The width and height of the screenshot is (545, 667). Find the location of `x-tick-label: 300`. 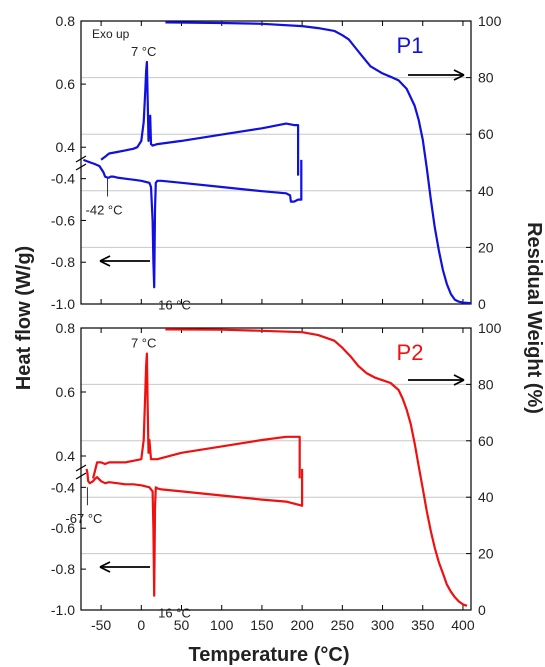

x-tick-label: 300 is located at coordinates (383, 625).